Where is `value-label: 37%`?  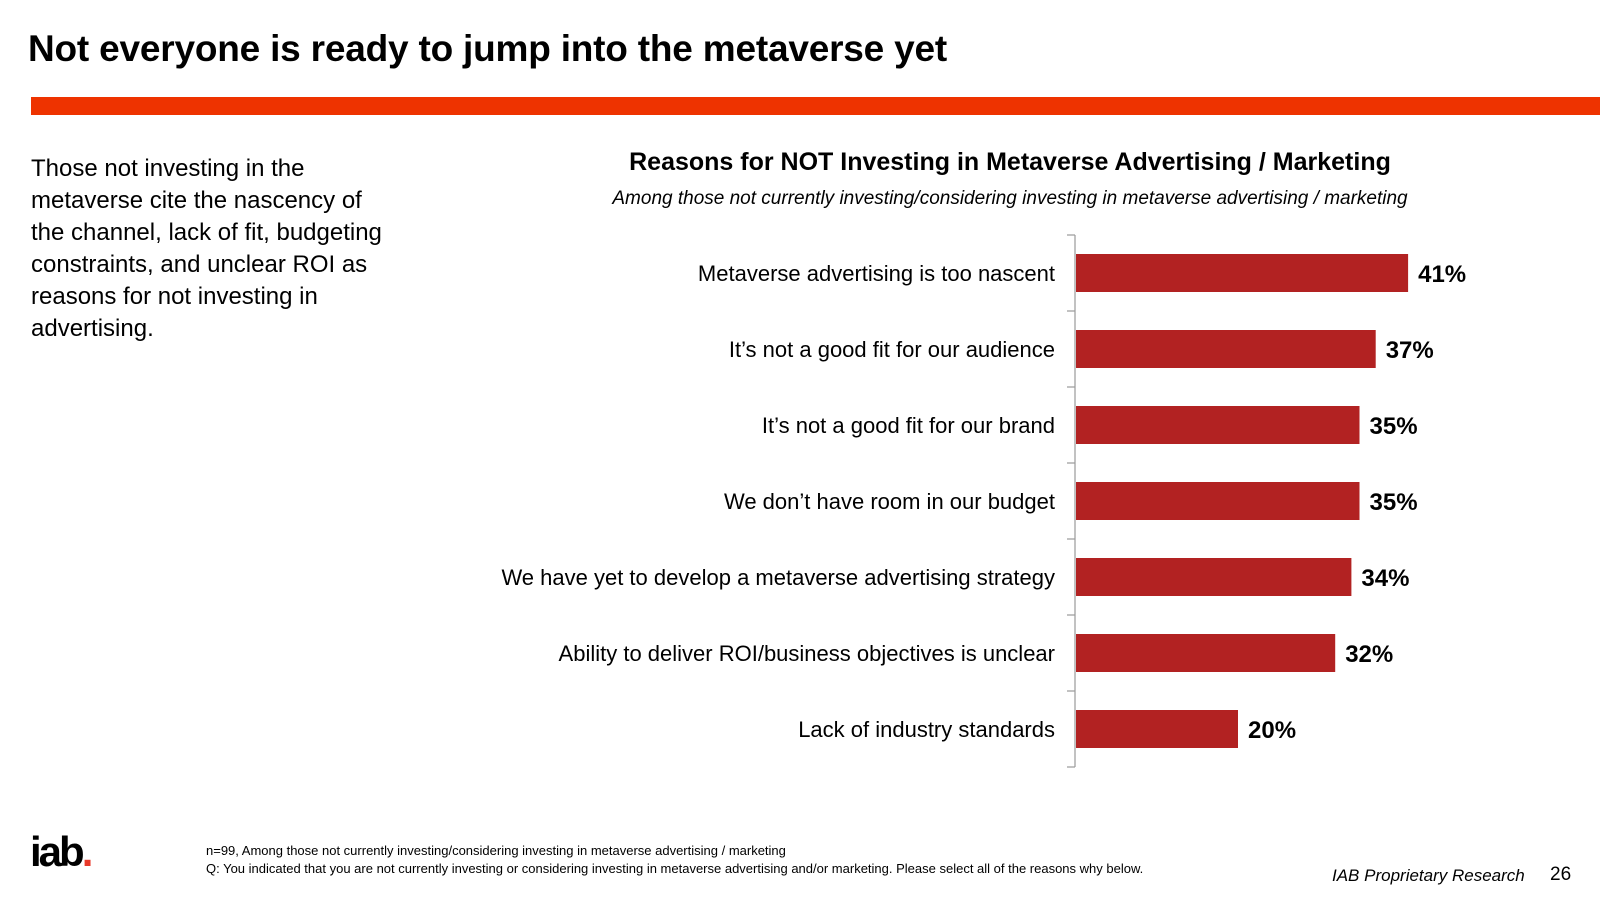
value-label: 37% is located at coordinates (1410, 350).